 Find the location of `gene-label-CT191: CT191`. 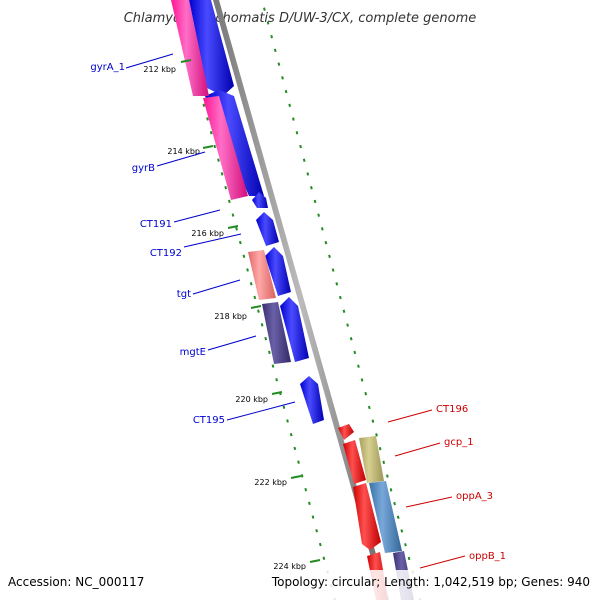

gene-label-CT191: CT191 is located at coordinates (180, 219).